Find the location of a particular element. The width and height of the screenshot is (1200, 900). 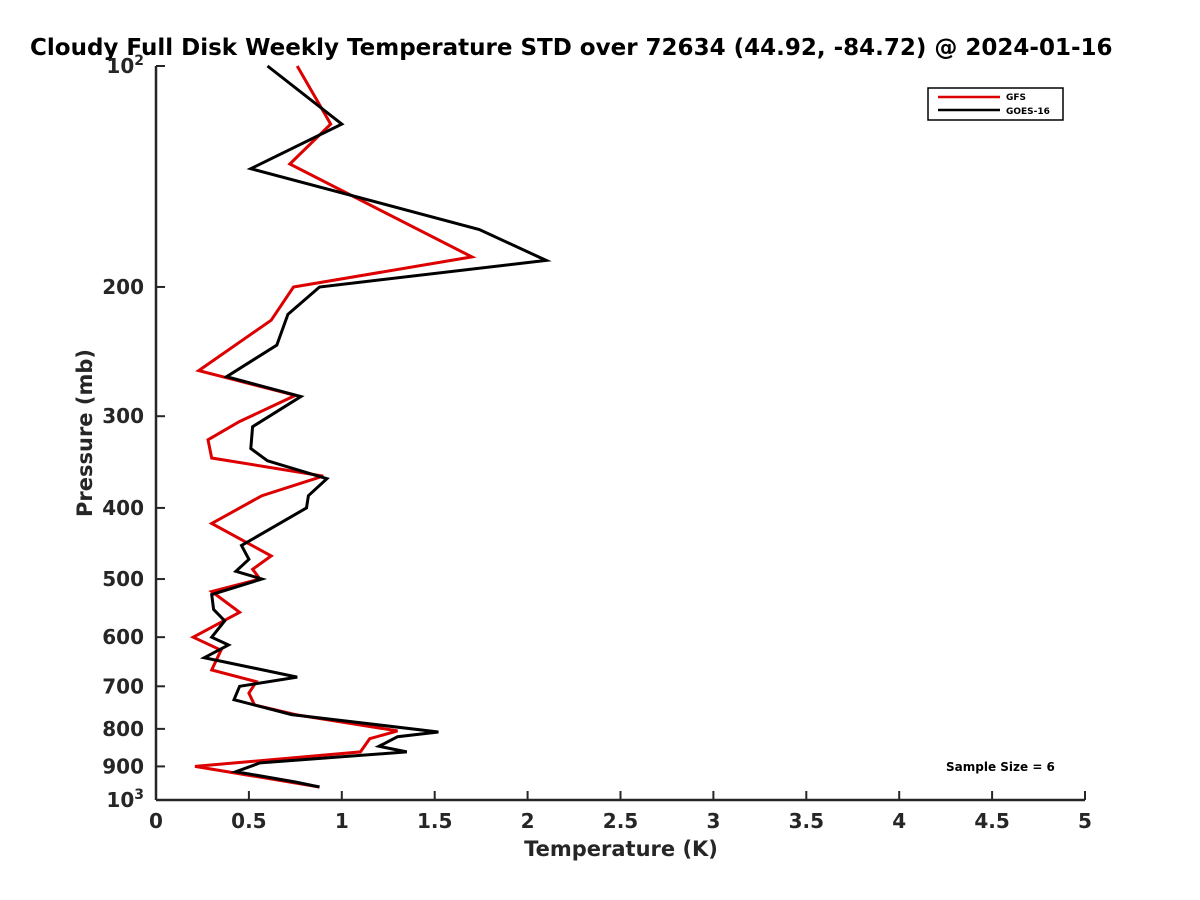

x-tick-label: 1.5 is located at coordinates (434, 821).